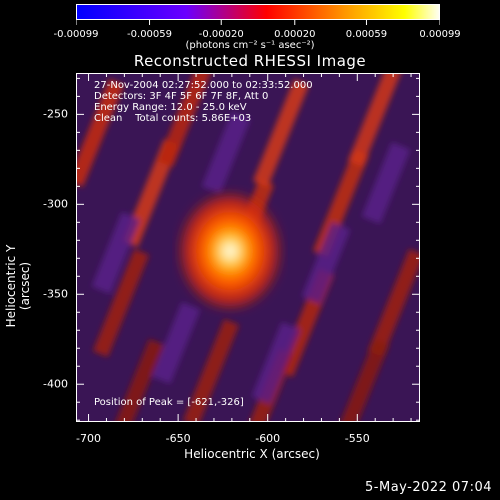 This screenshot has width=500, height=500. What do you see at coordinates (170, 107) in the screenshot?
I see `info-line: Energy Range: 12.0 - 25.0 keV` at bounding box center [170, 107].